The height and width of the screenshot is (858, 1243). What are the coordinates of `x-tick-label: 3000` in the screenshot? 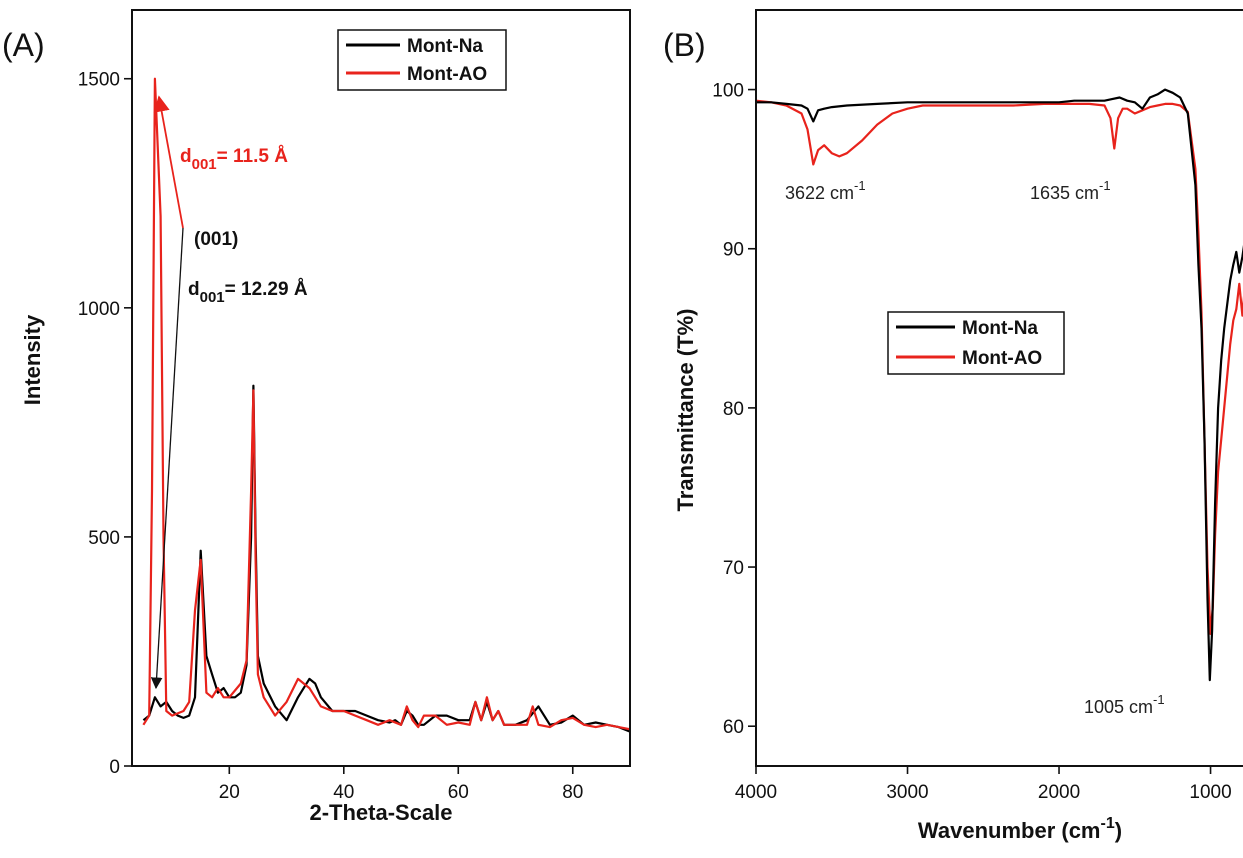 It's located at (907, 792).